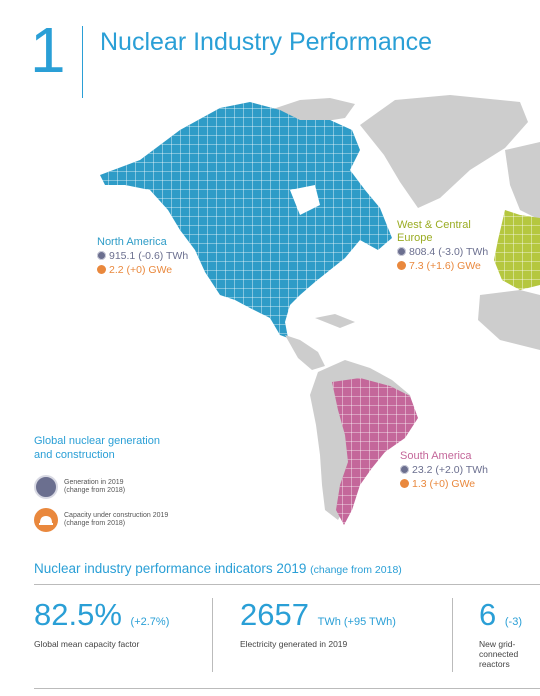 This screenshot has height=696, width=540. I want to click on indicator-value: 2657, so click(274, 614).